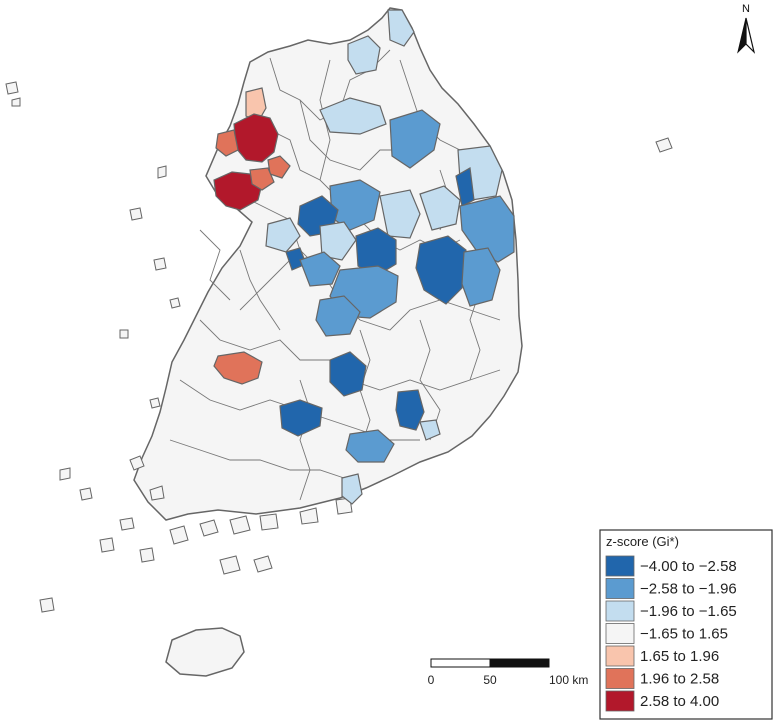  Describe the element at coordinates (256, 138) in the screenshot. I see `hotspot-capital-red` at that location.